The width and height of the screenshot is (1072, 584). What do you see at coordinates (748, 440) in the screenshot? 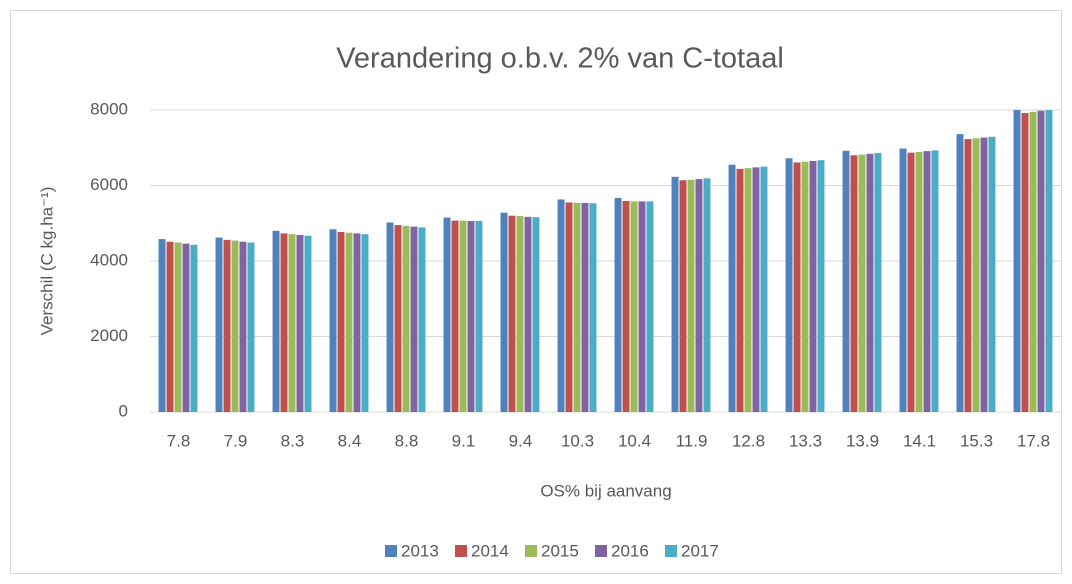
I see `x-tick-label: 12.8` at bounding box center [748, 440].